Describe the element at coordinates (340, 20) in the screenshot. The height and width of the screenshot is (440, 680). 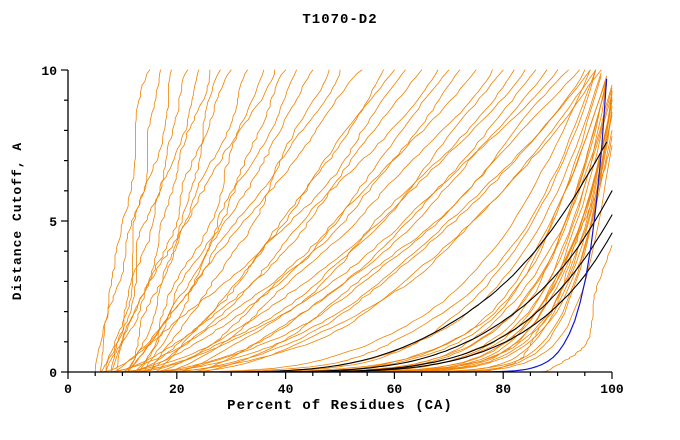
I see `chart-title: T1070-D2` at that location.